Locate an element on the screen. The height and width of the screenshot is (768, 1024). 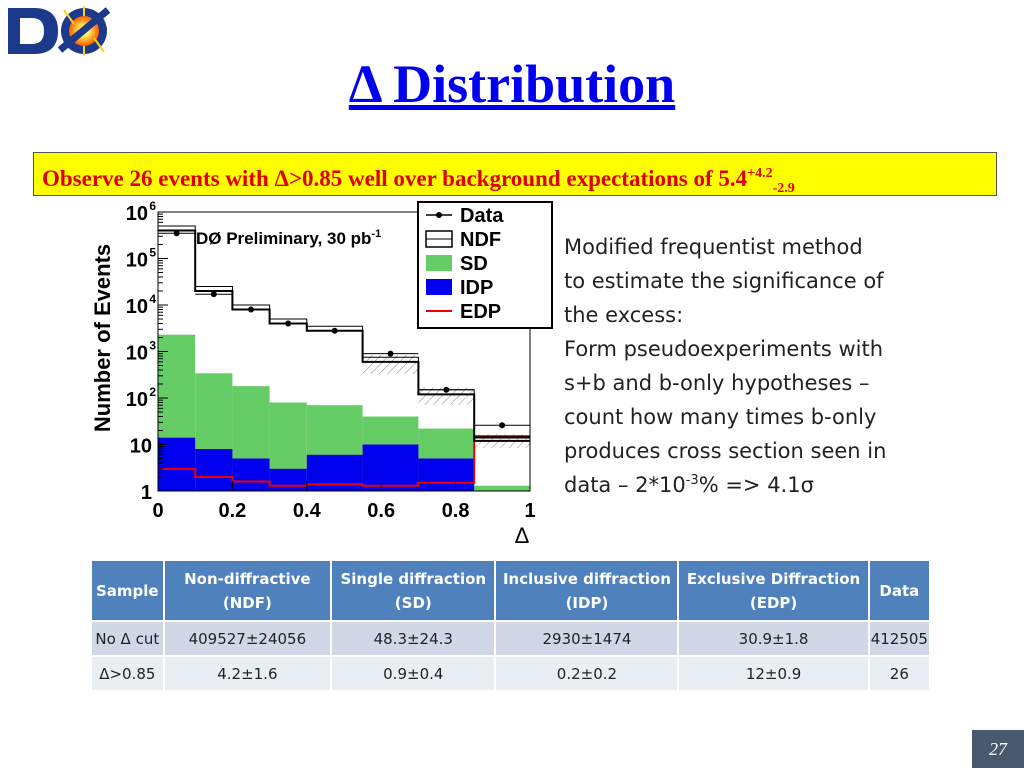
highlight-sub: -2.9 is located at coordinates (783, 188).